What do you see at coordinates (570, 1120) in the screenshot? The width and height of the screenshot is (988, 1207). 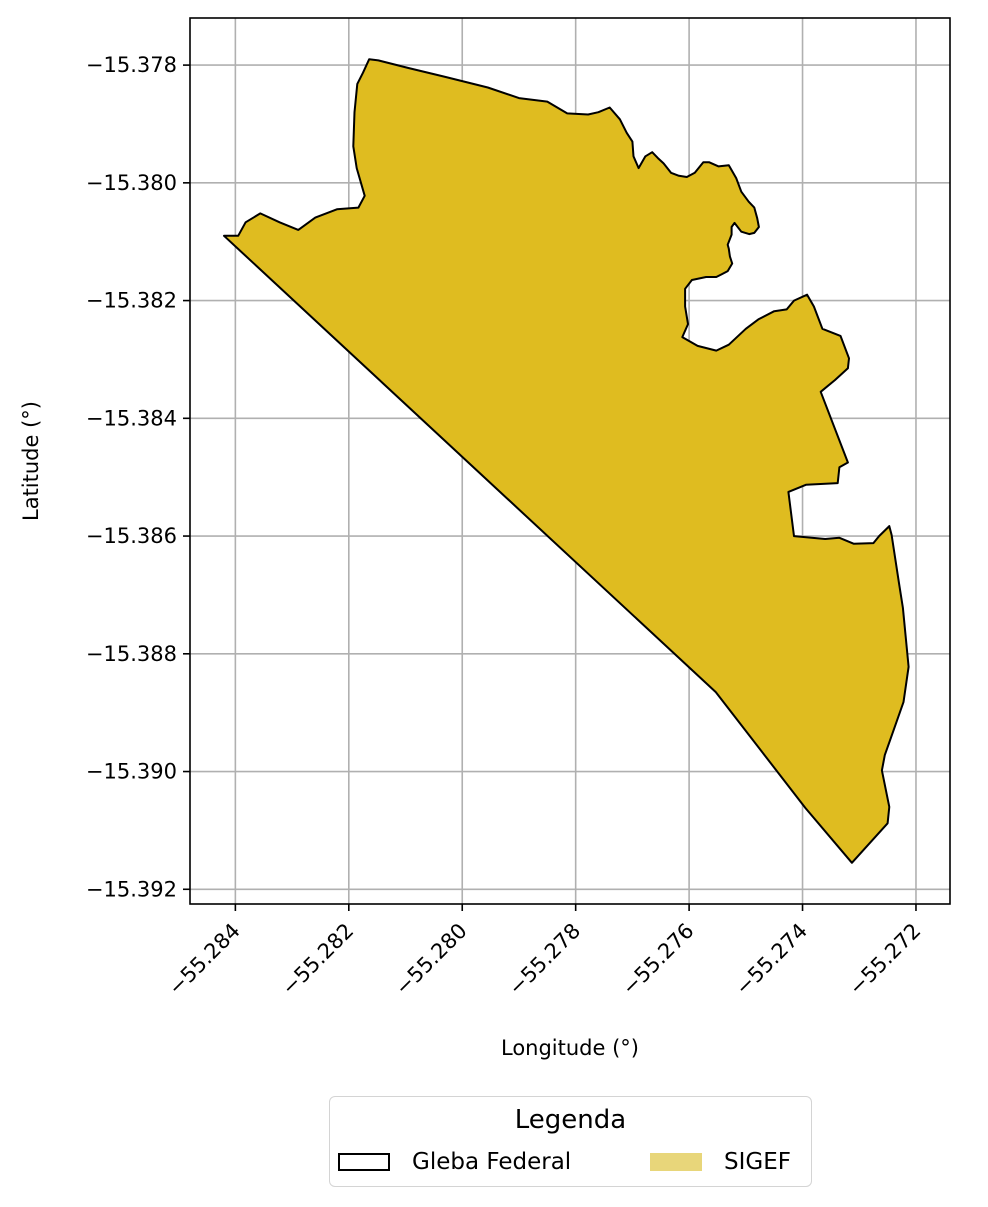 I see `legend-title: Legenda` at bounding box center [570, 1120].